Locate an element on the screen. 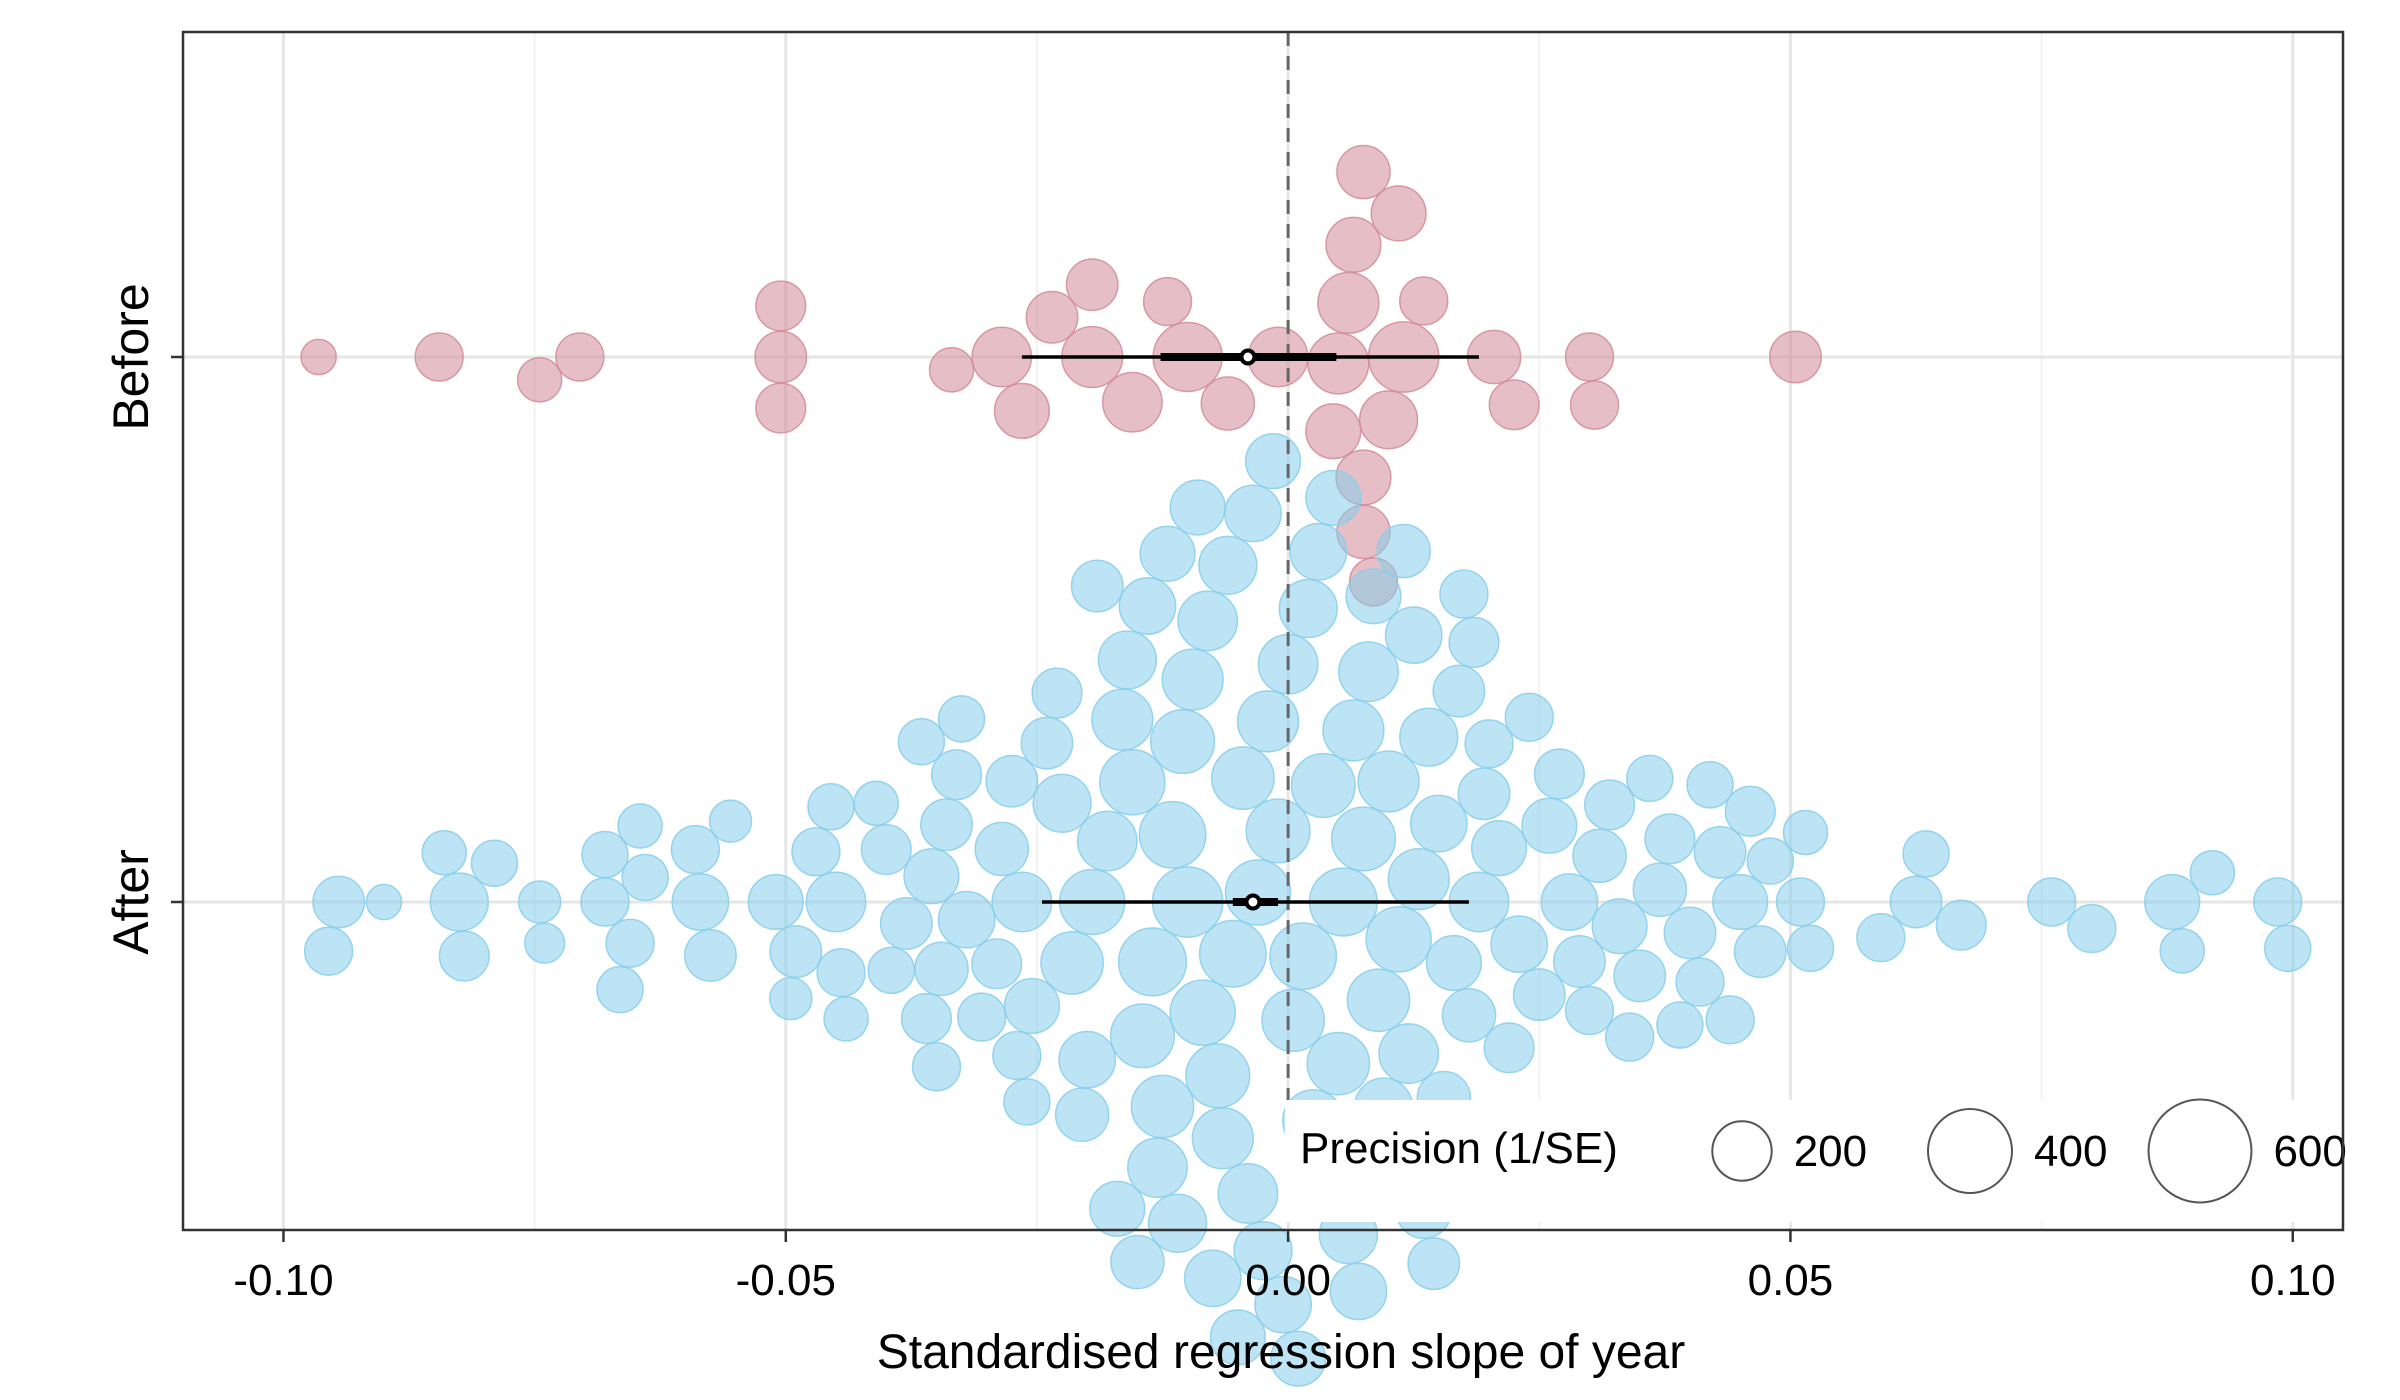  legend-label-600: 600 is located at coordinates (2309, 1151).